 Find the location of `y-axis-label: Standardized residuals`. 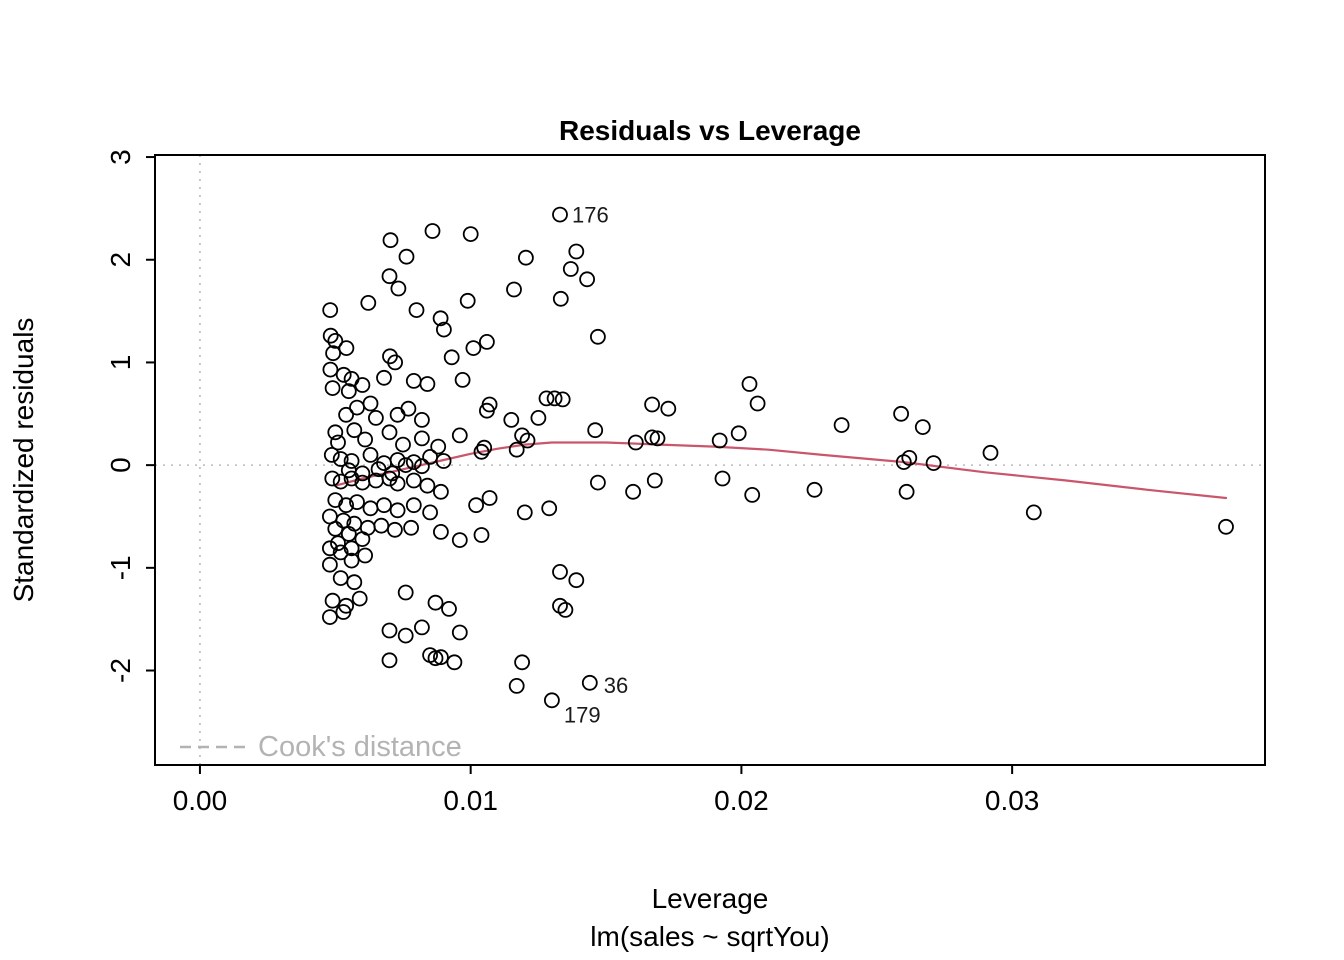

y-axis-label: Standardized residuals is located at coordinates (23, 460).